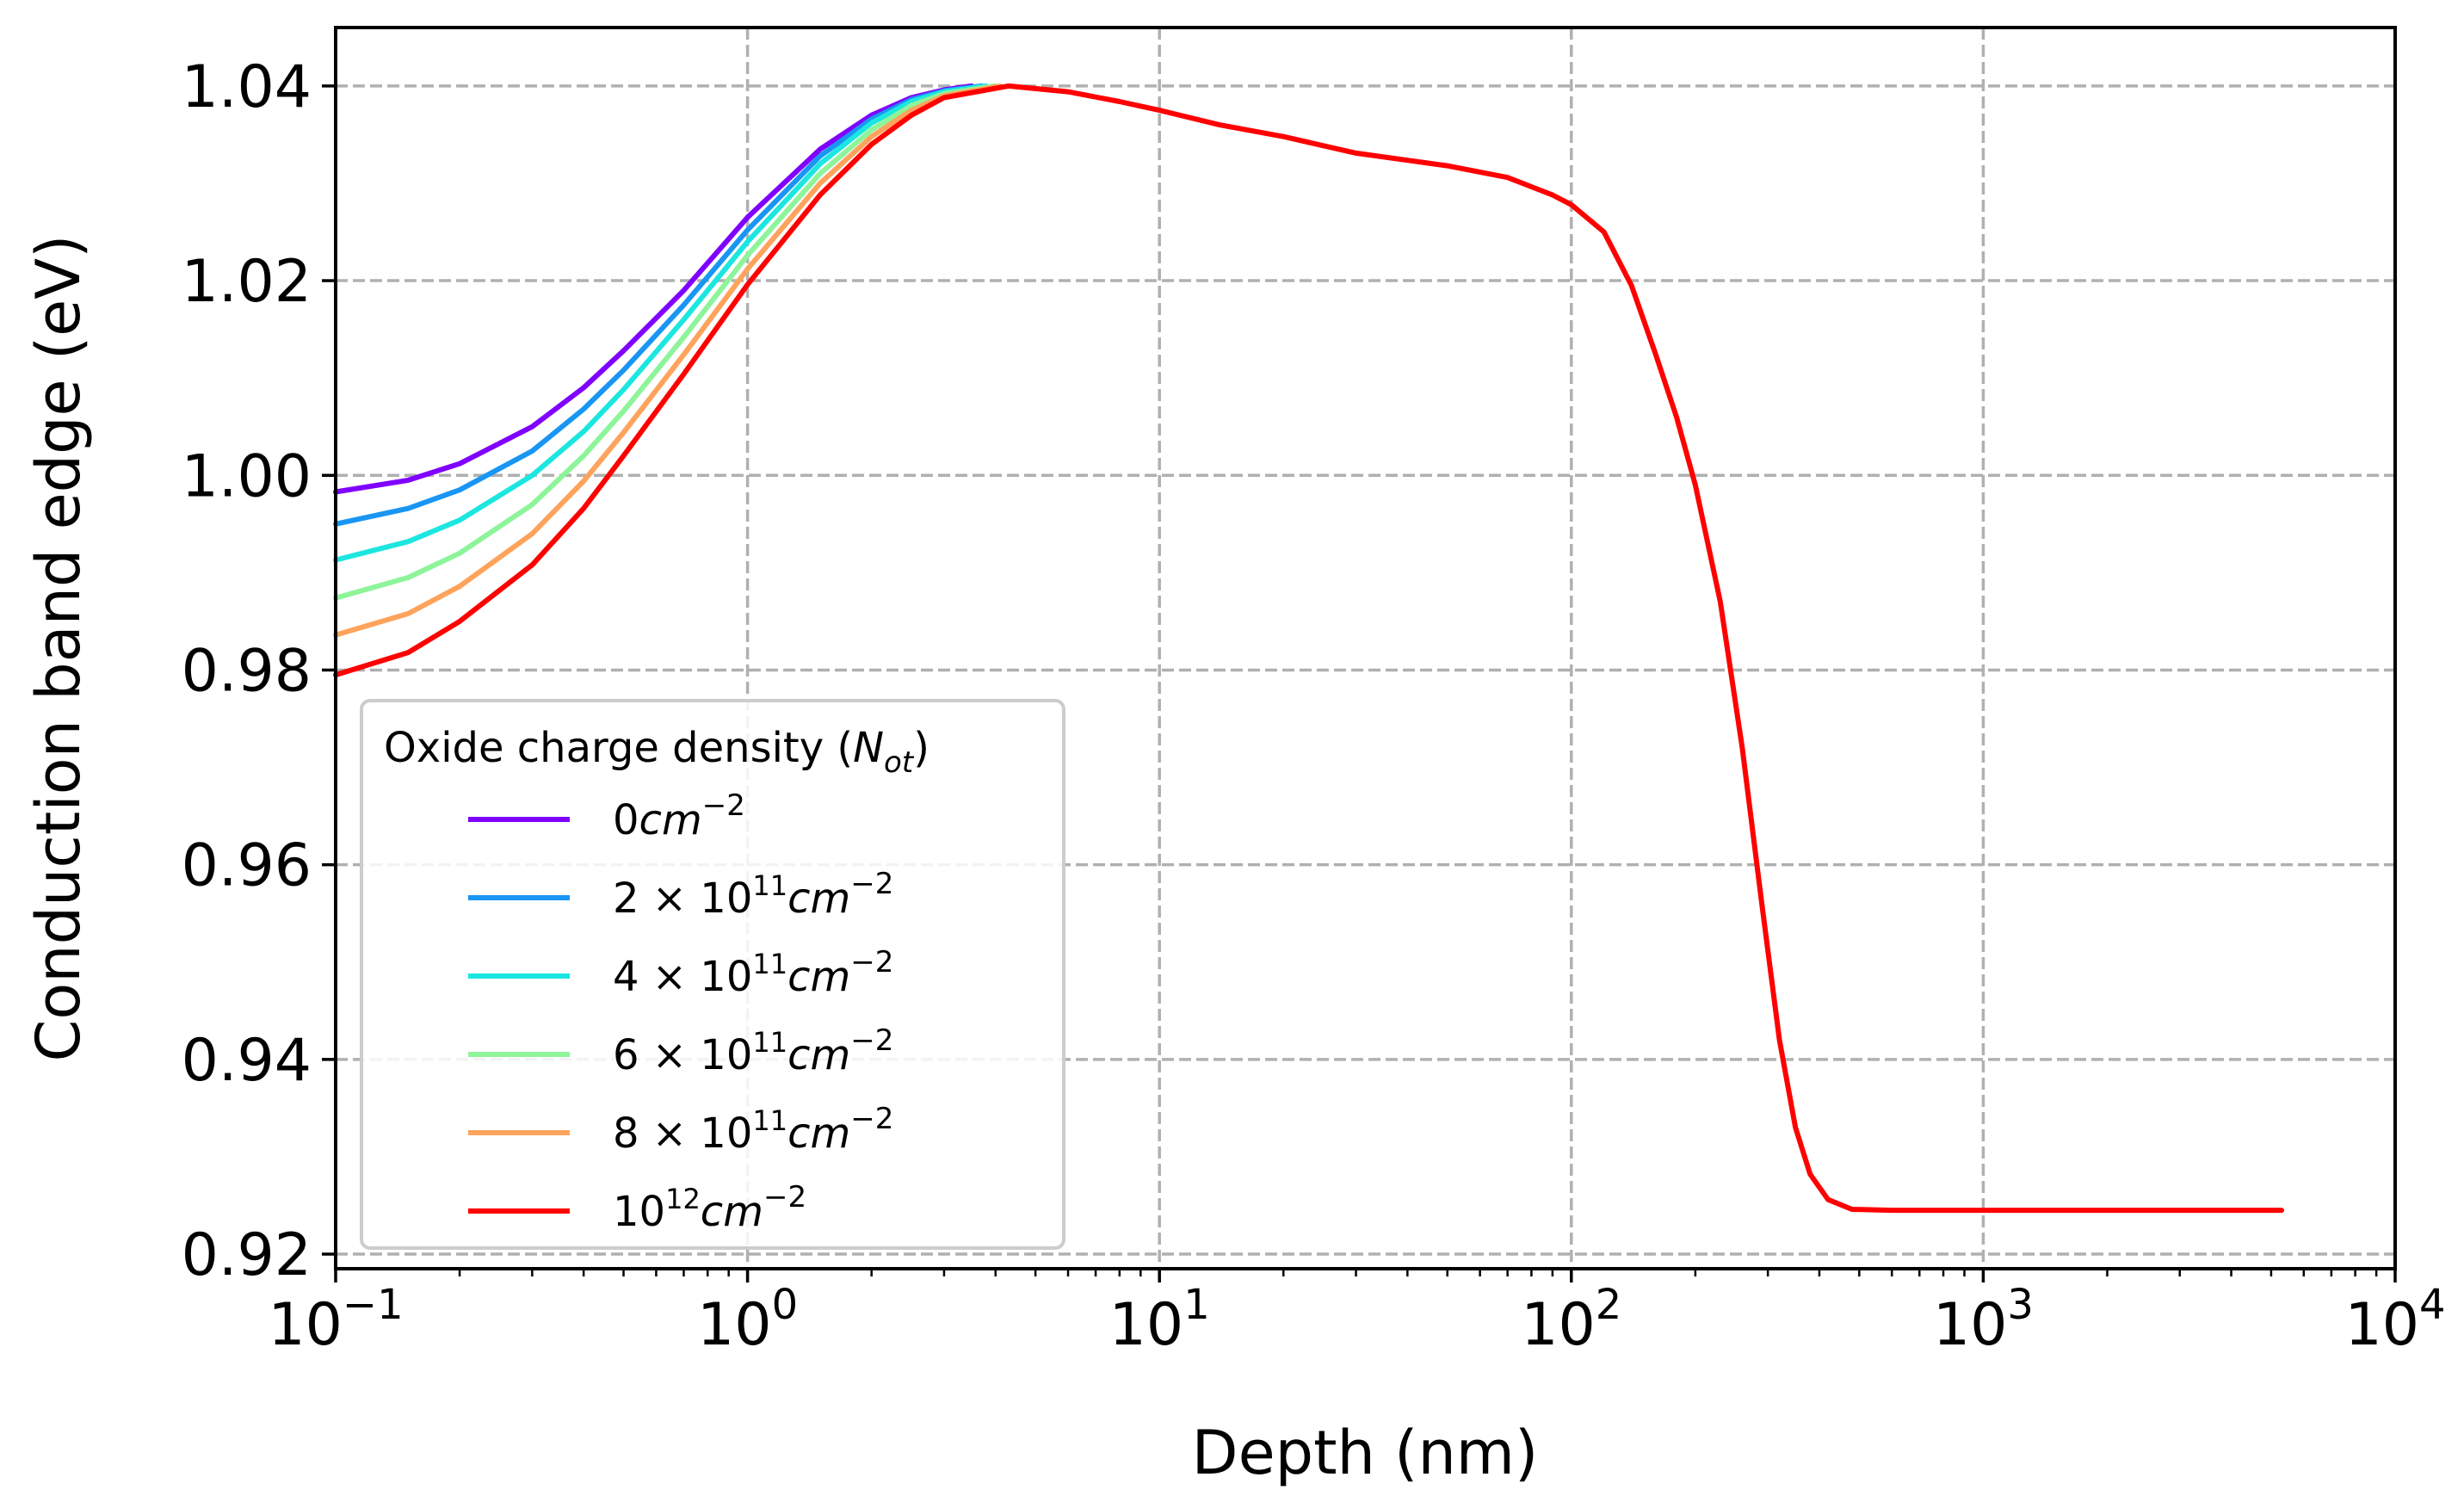  Describe the element at coordinates (2394, 1320) in the screenshot. I see `x-tick-label: 10⁴` at that location.